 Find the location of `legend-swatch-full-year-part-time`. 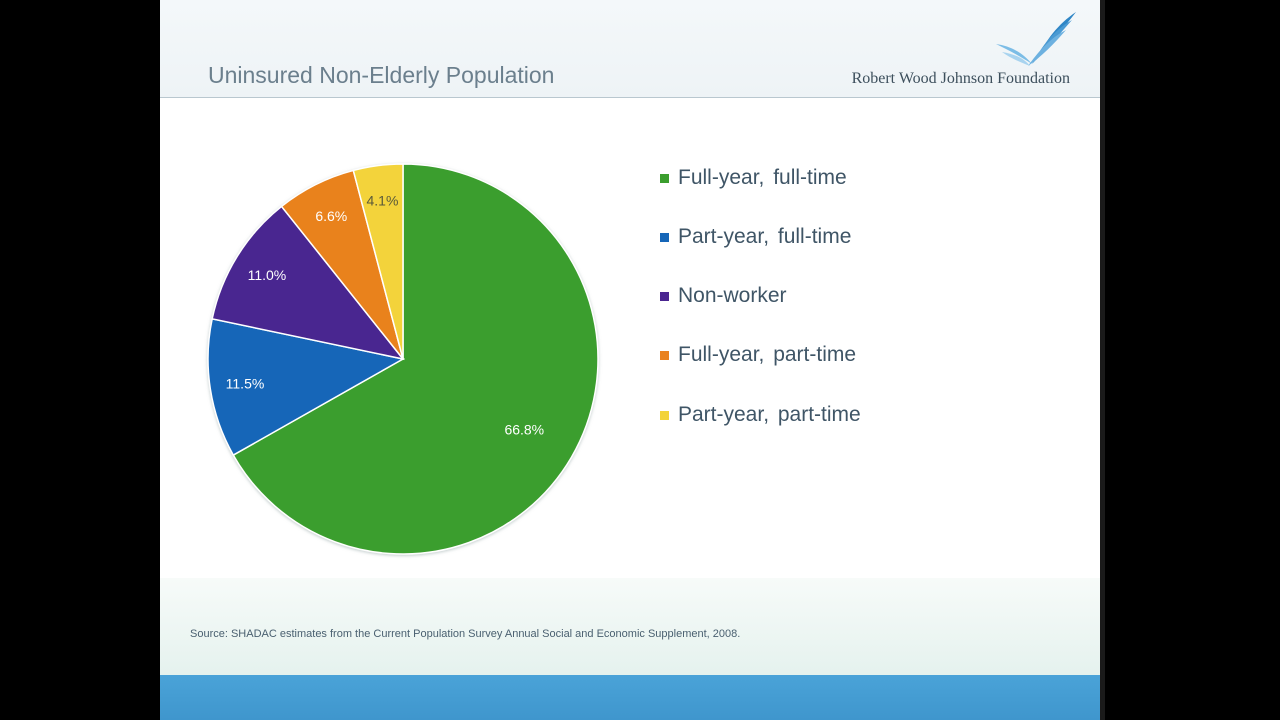

legend-swatch-full-year-part-time is located at coordinates (664, 355).